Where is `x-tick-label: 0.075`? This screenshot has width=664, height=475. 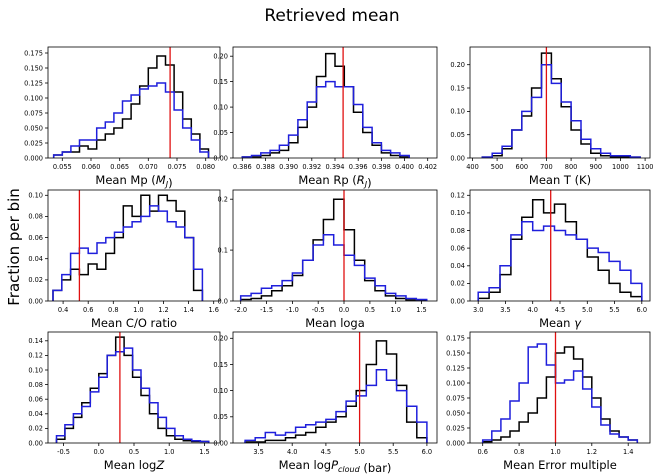 x-tick-label: 0.075 is located at coordinates (177, 167).